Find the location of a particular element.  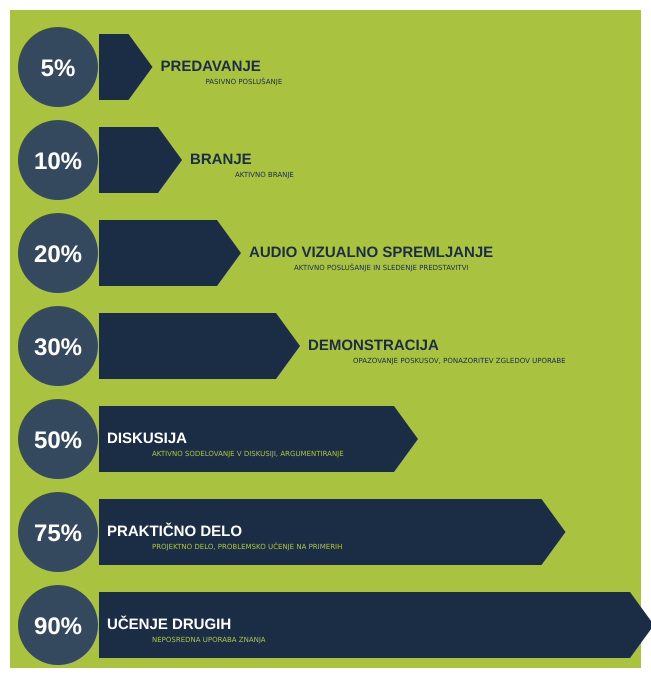

data-label: 90% is located at coordinates (58, 626).